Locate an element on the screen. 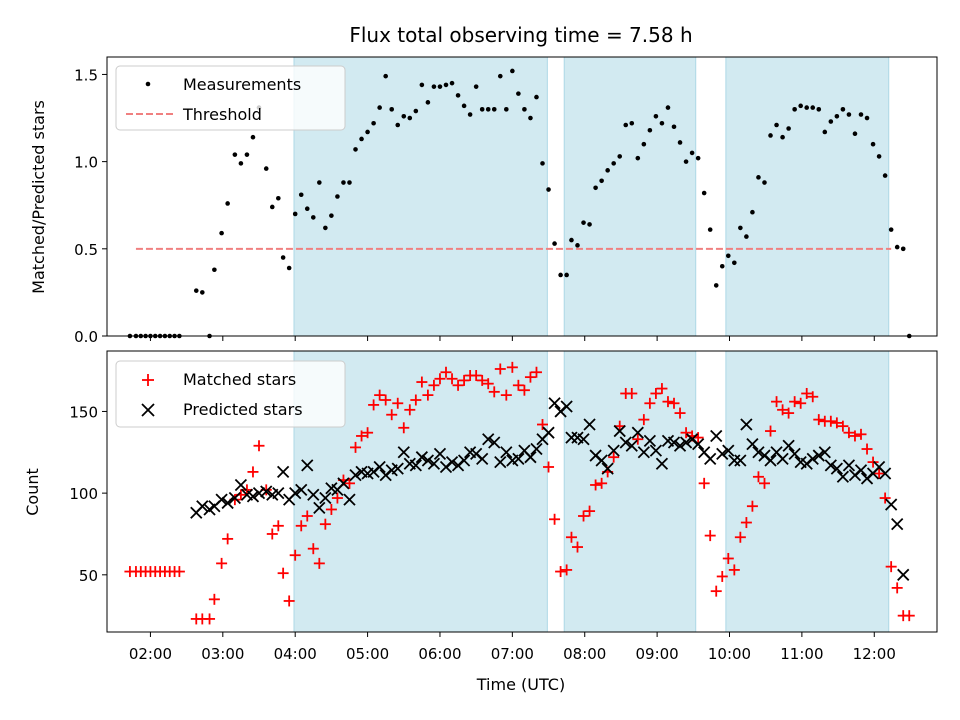  bottom-y-tick-label: 100 is located at coordinates (83, 494).